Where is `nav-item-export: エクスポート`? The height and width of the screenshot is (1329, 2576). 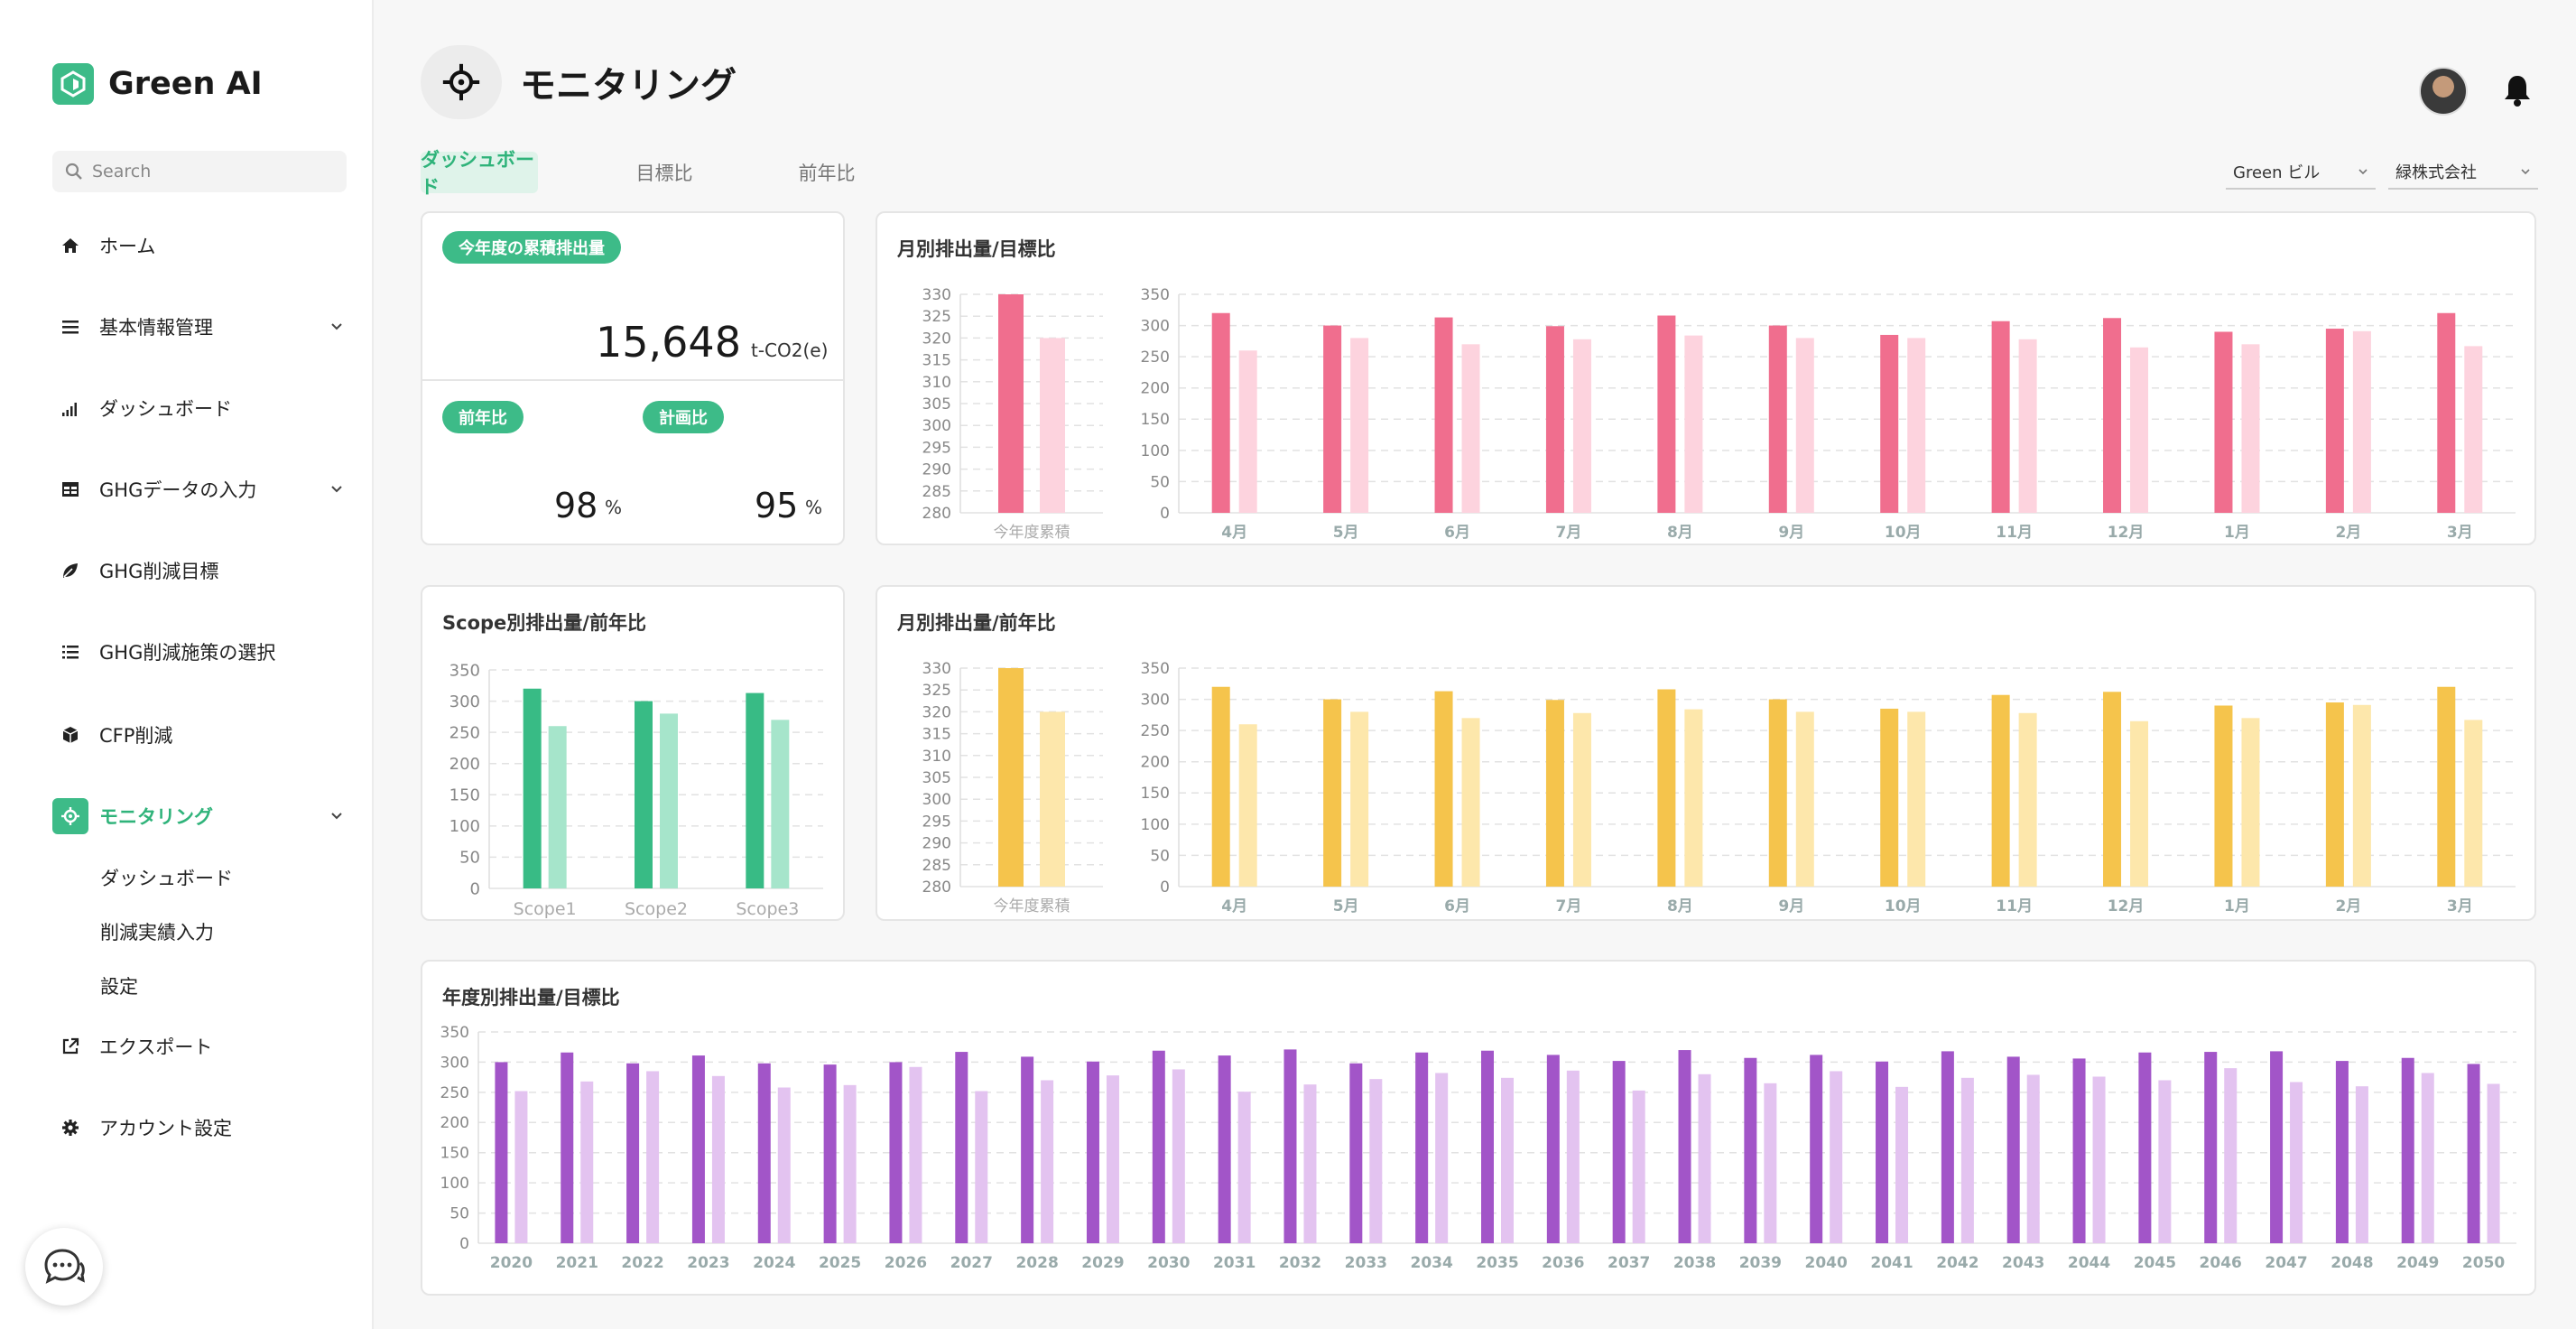 nav-item-export: エクスポート is located at coordinates (199, 1046).